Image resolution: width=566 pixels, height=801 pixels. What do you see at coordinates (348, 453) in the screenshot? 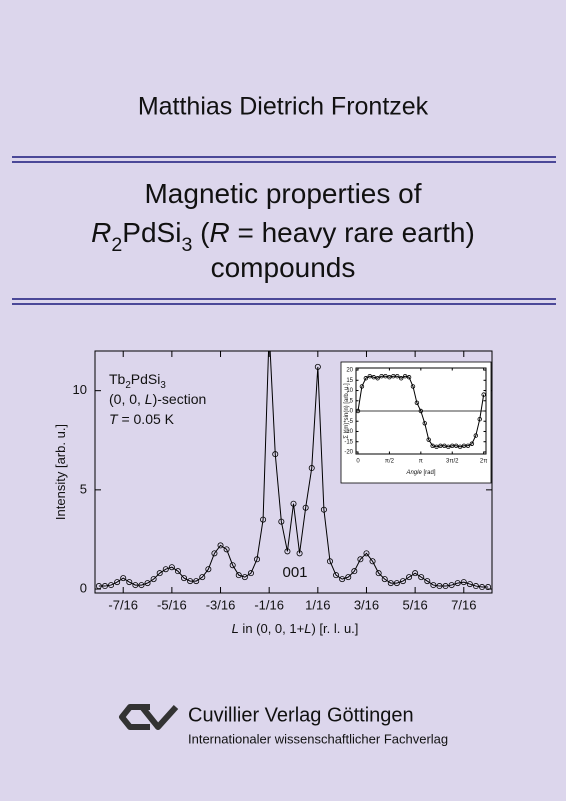
I see `y-tick-label: -20` at bounding box center [348, 453].